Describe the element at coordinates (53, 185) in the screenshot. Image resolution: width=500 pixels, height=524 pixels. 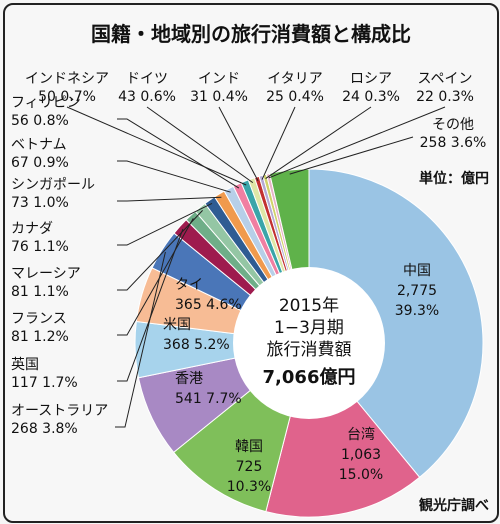
I see `outside-label-name: シンガポール` at that location.